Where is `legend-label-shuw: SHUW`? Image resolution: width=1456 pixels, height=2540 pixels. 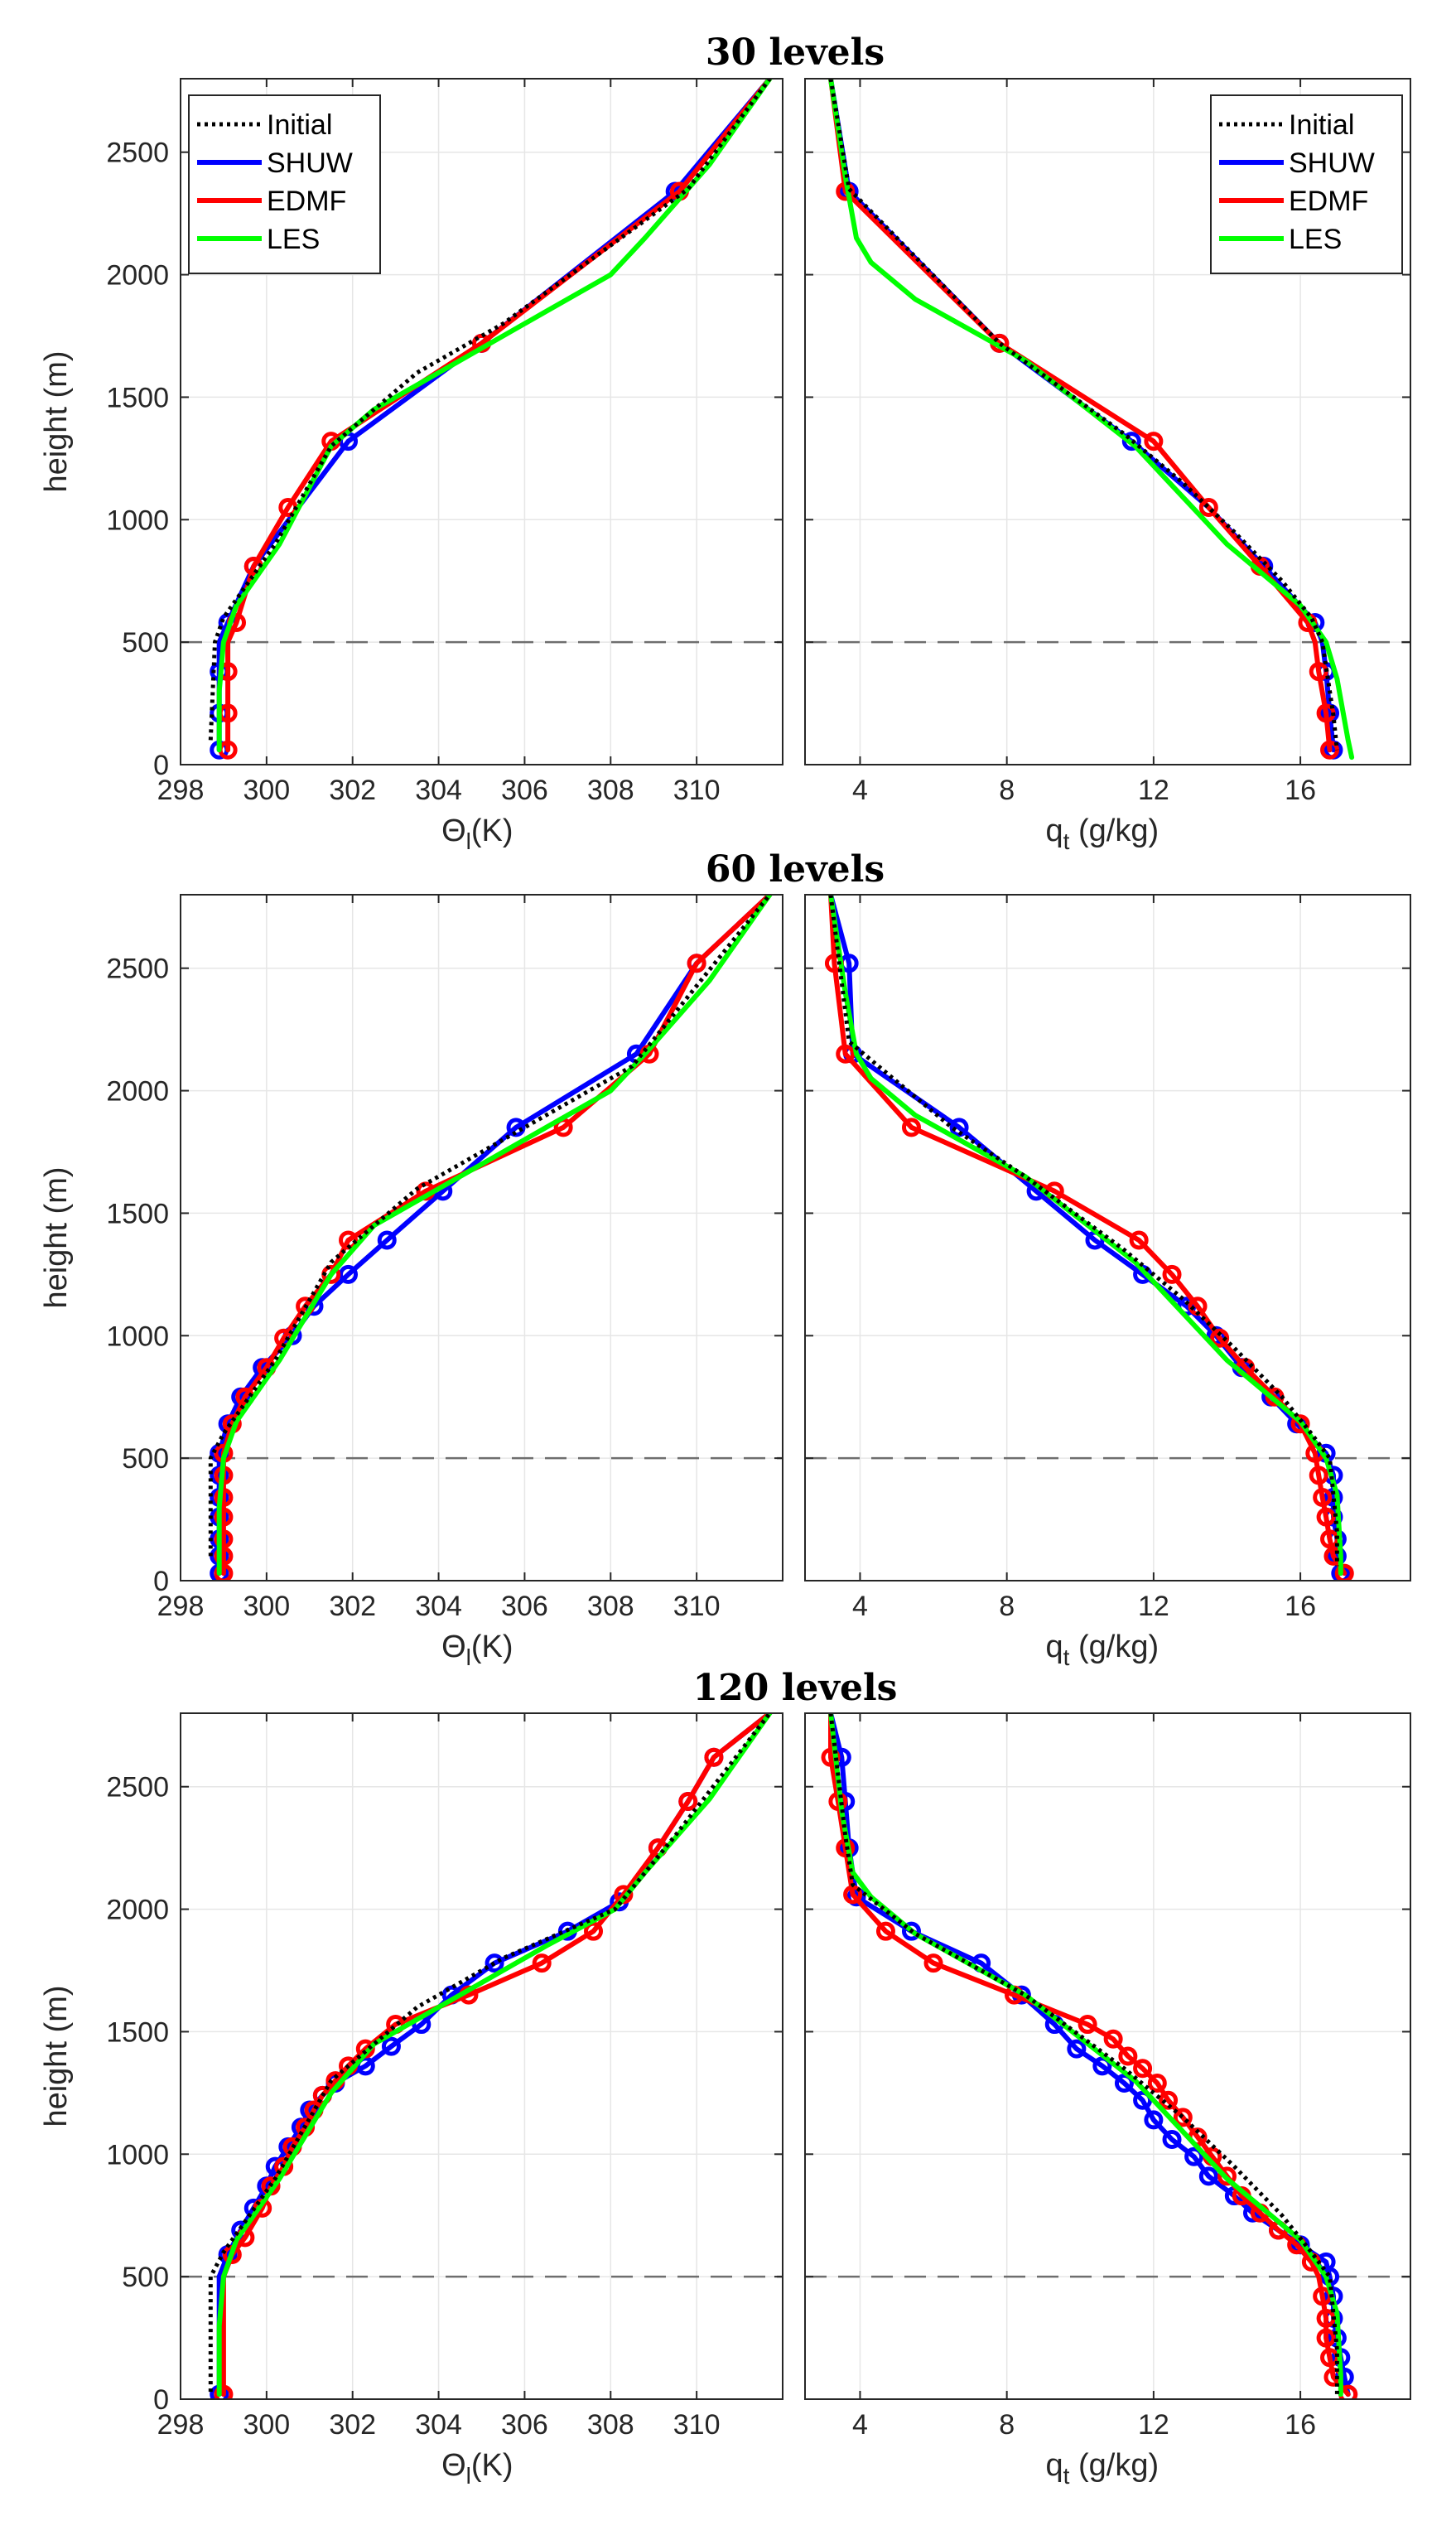 legend-label-shuw: SHUW is located at coordinates (310, 163).